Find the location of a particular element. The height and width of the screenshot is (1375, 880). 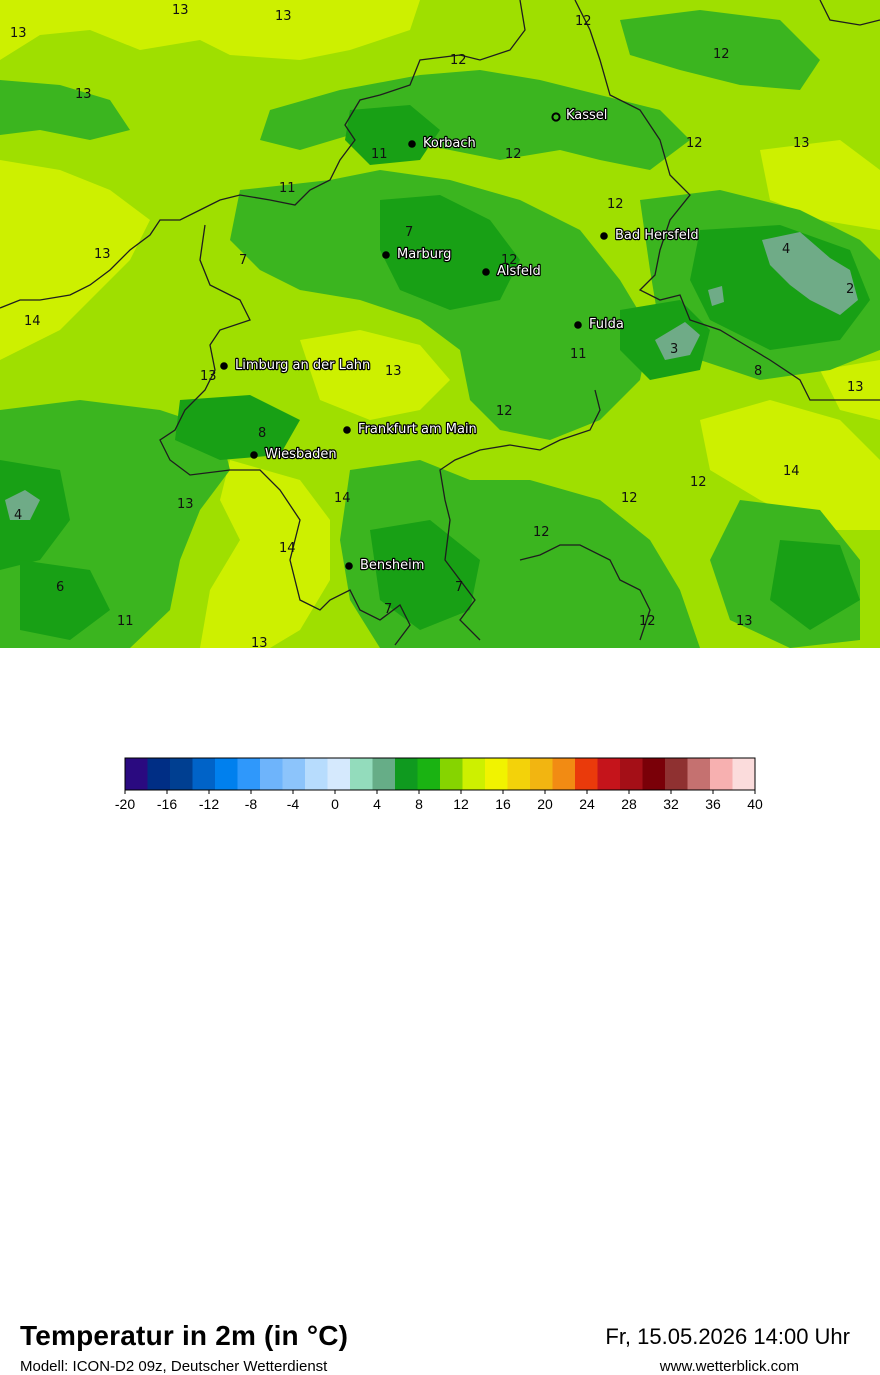

pale-zone-northwest is located at coordinates (210, 30).